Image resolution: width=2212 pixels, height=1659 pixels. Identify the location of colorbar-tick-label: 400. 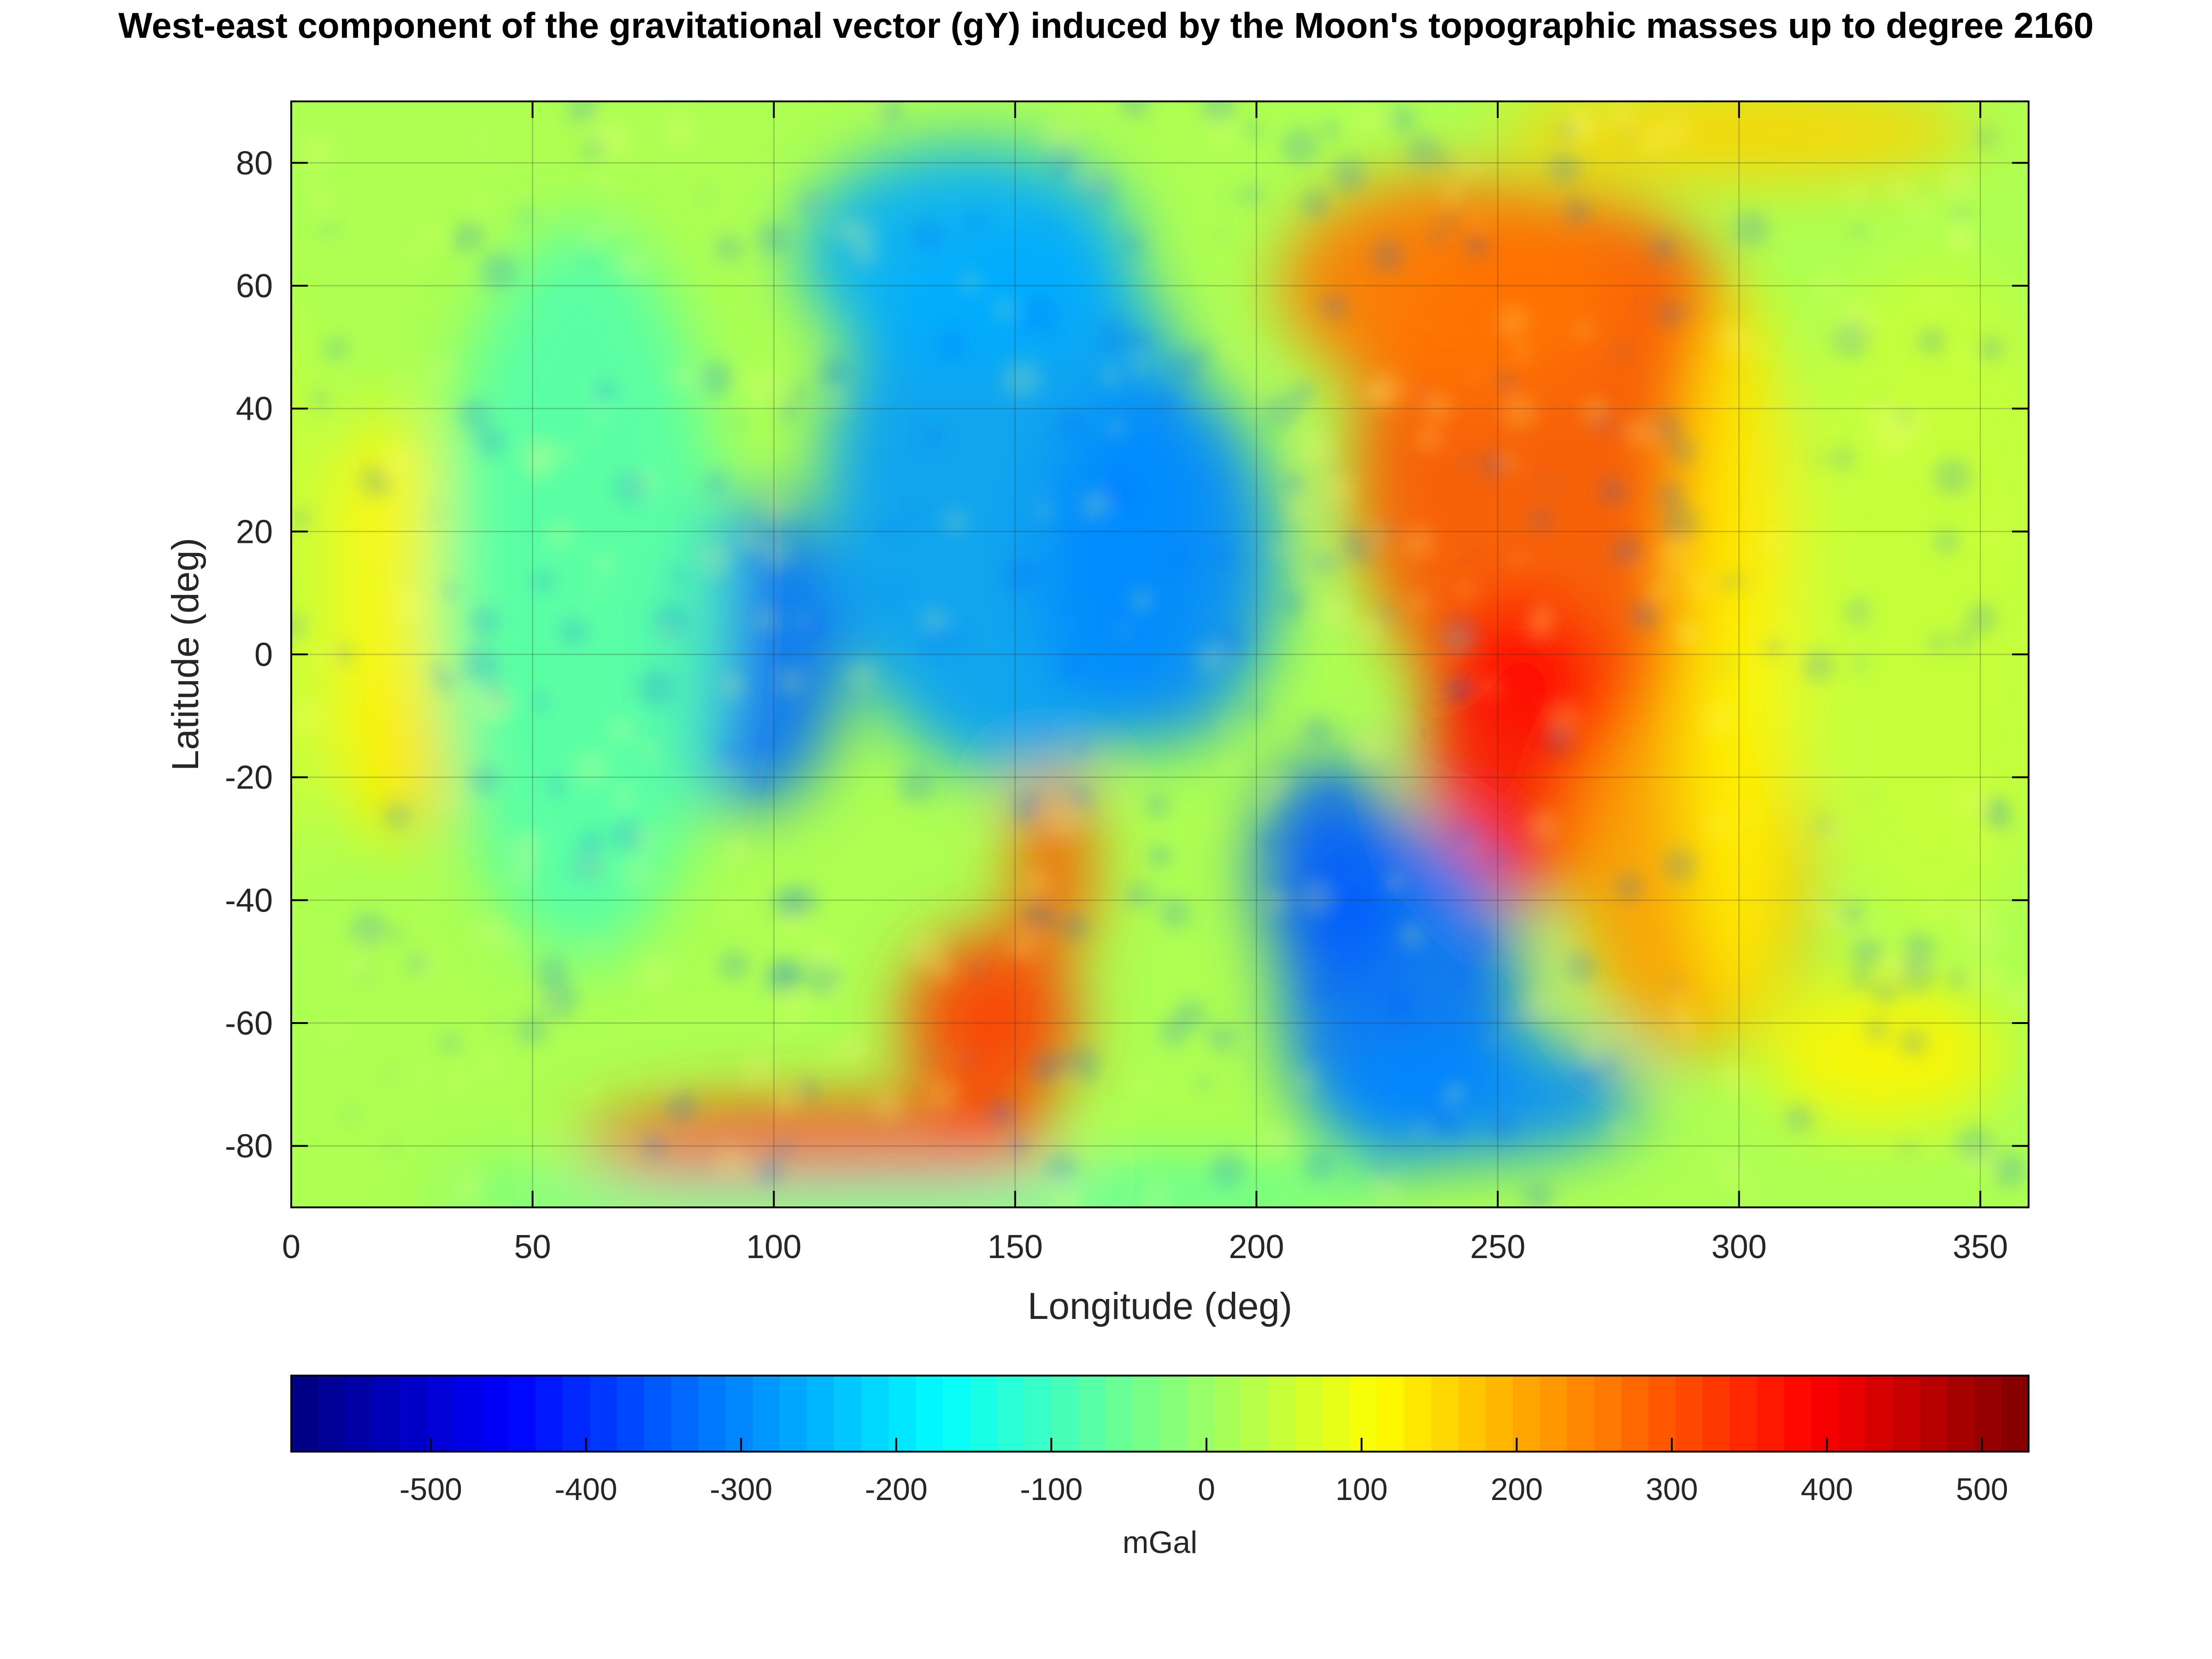
(1827, 1489).